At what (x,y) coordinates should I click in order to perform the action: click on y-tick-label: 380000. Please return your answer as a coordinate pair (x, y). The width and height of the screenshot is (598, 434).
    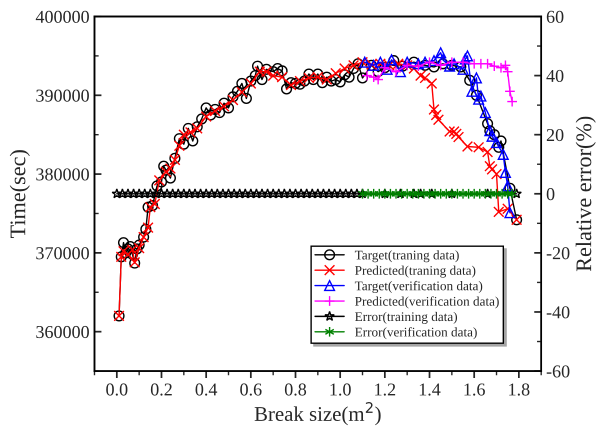
    Looking at the image, I should click on (62, 174).